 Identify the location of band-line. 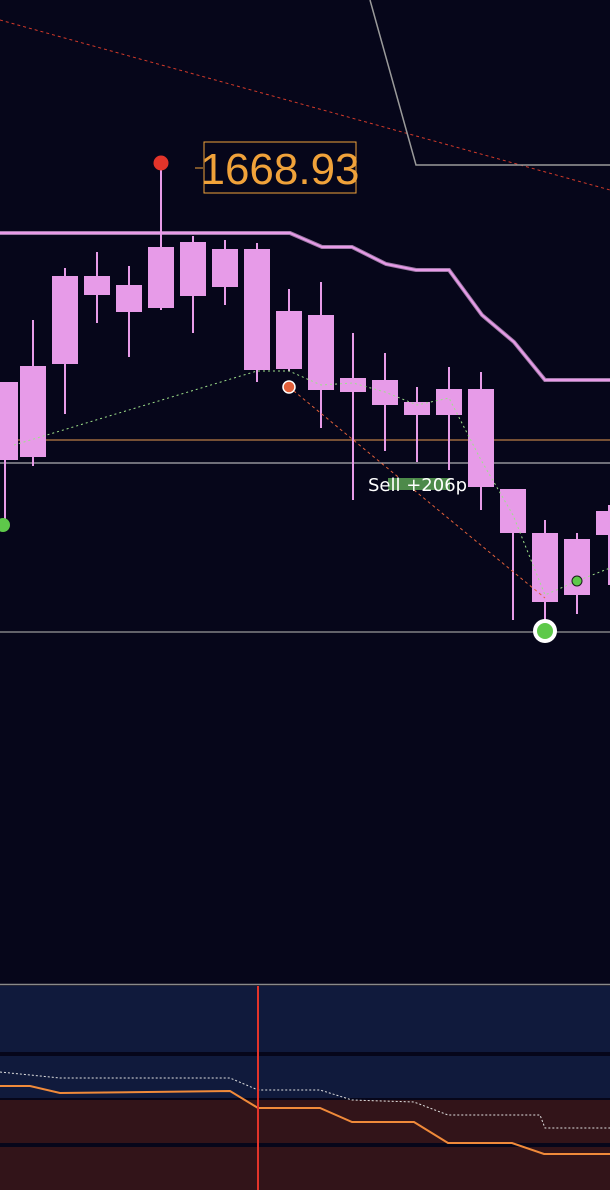
(305, 306).